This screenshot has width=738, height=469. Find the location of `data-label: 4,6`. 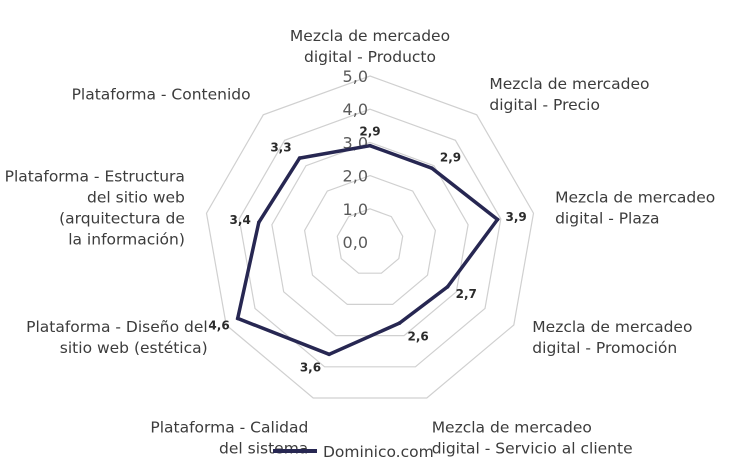

data-label: 4,6 is located at coordinates (218, 325).